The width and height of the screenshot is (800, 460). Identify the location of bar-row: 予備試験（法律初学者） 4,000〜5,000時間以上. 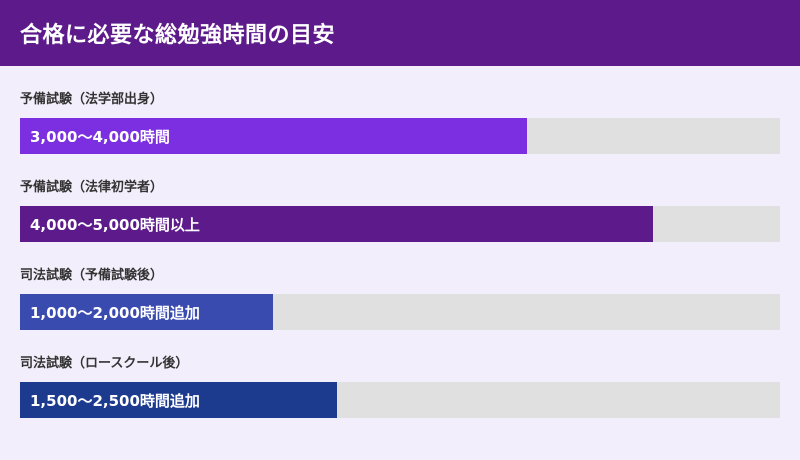
(400, 210).